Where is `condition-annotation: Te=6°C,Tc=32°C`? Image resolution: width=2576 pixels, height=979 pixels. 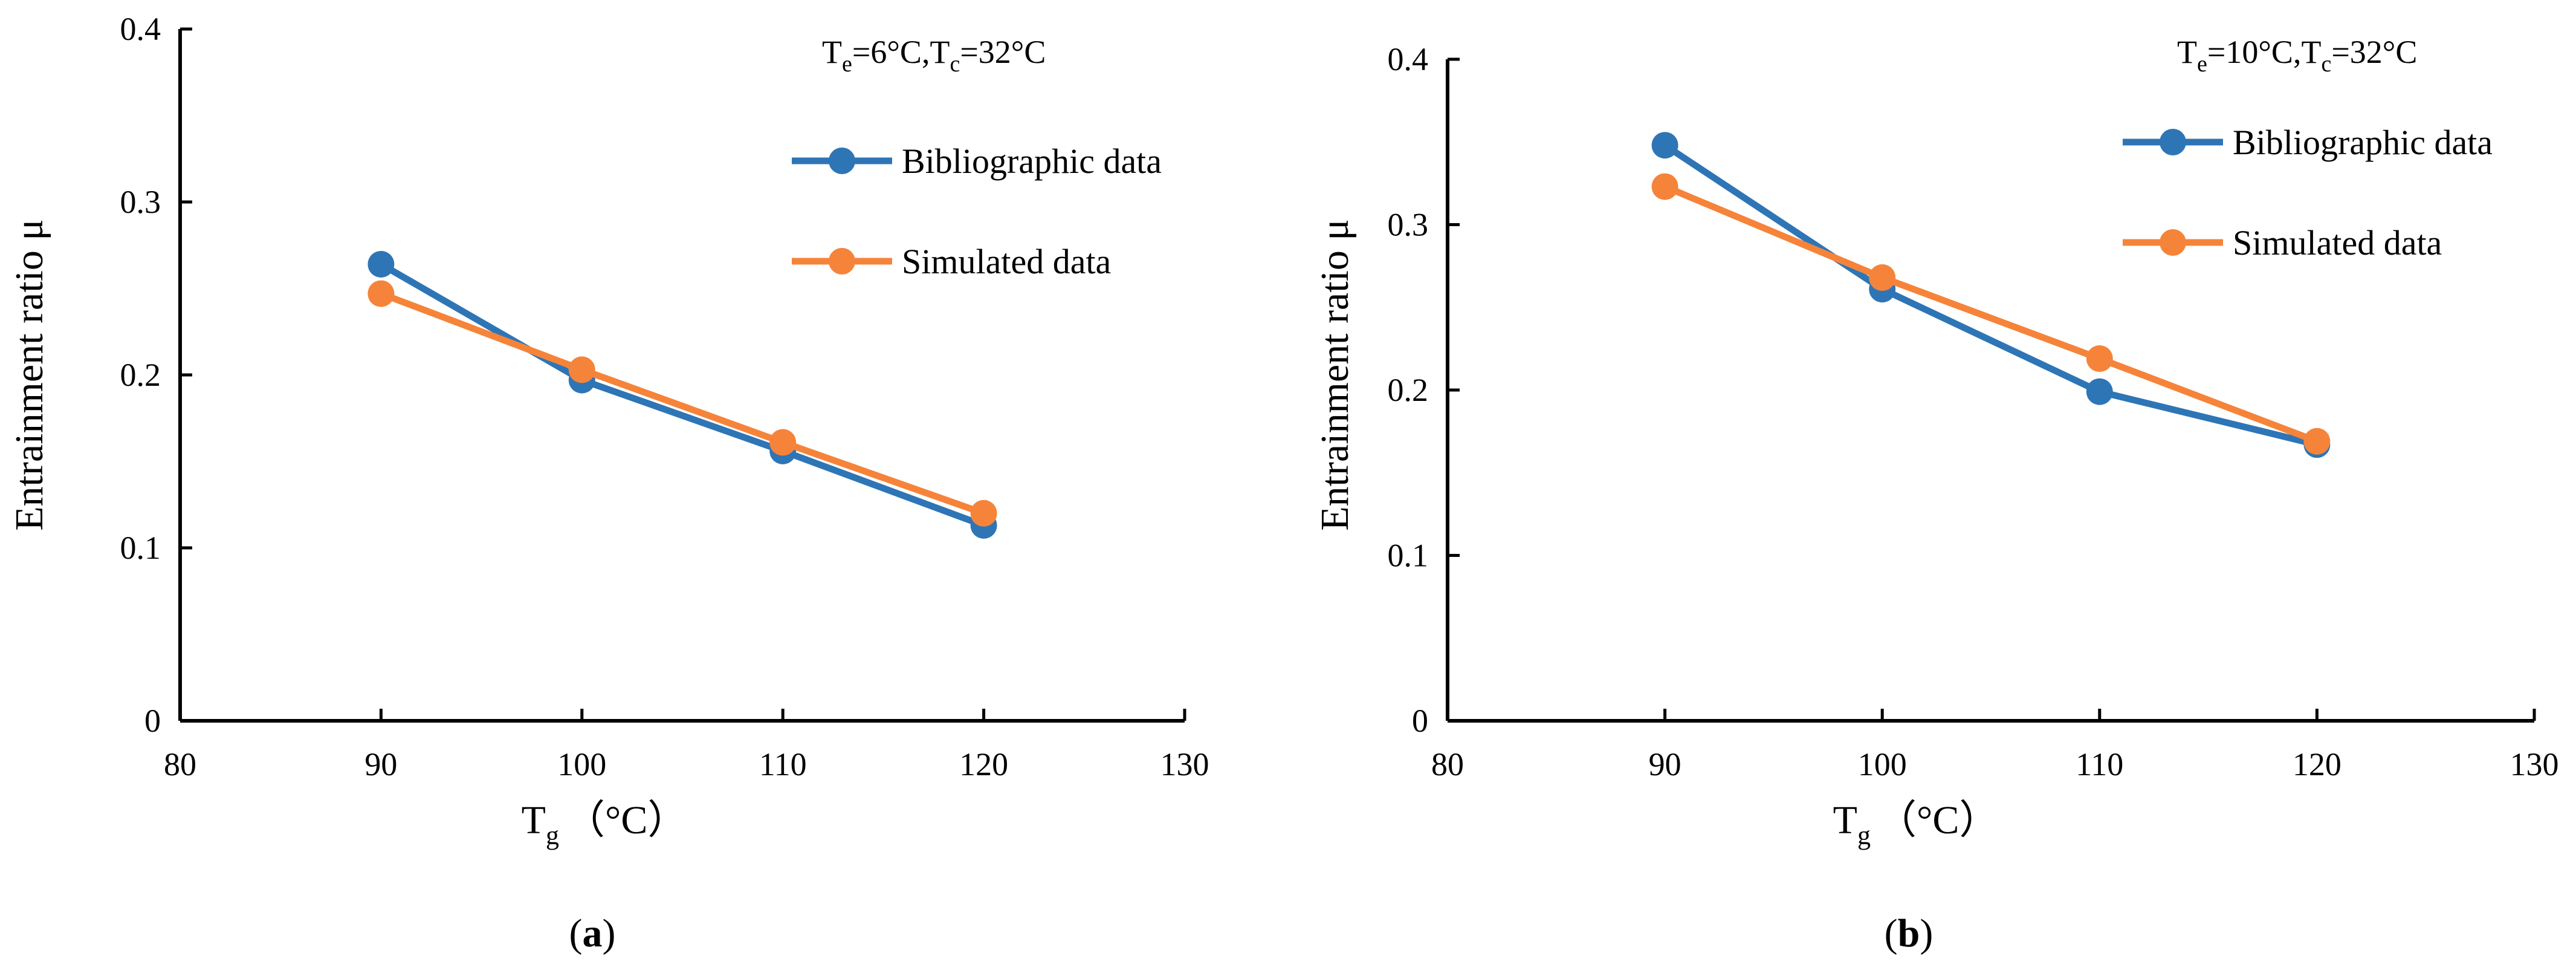 condition-annotation: Te=6°C,Tc=32°C is located at coordinates (934, 55).